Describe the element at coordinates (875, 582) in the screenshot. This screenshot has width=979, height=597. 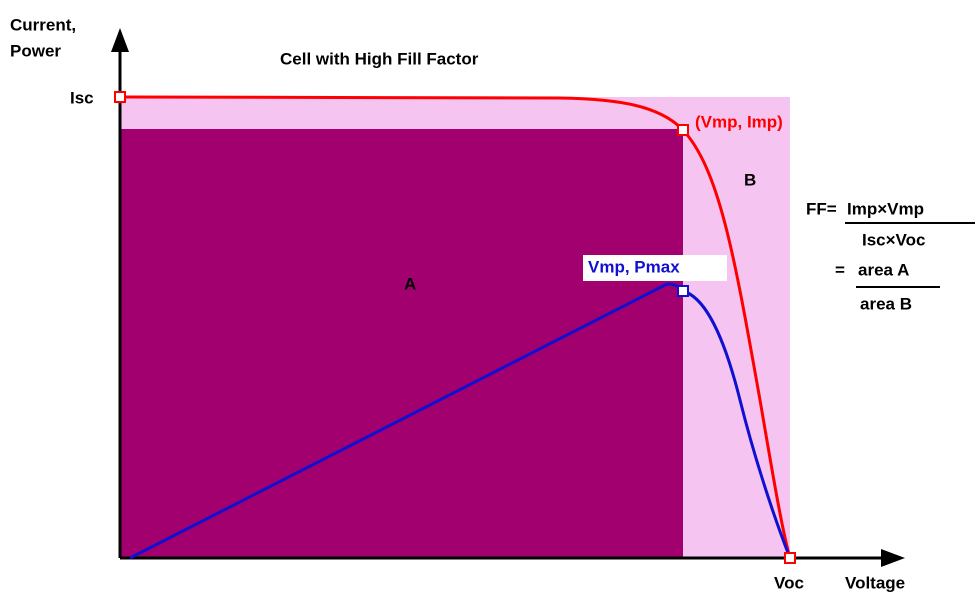
I see `x-axis-label: Voltage` at that location.